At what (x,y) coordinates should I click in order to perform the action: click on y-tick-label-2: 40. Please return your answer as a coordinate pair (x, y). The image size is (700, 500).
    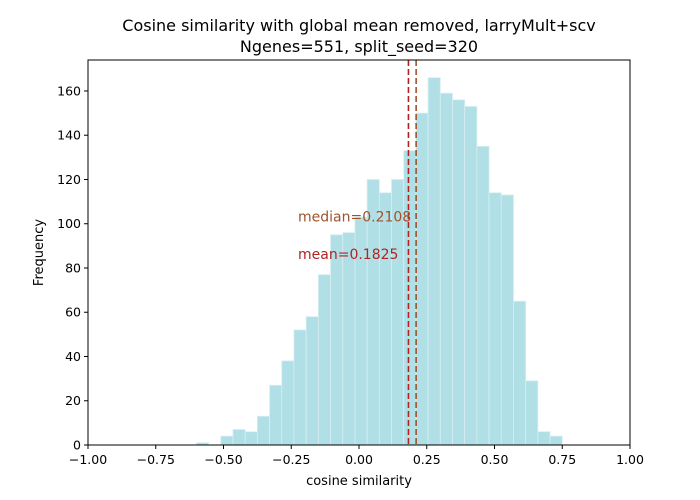
    Looking at the image, I should click on (73, 356).